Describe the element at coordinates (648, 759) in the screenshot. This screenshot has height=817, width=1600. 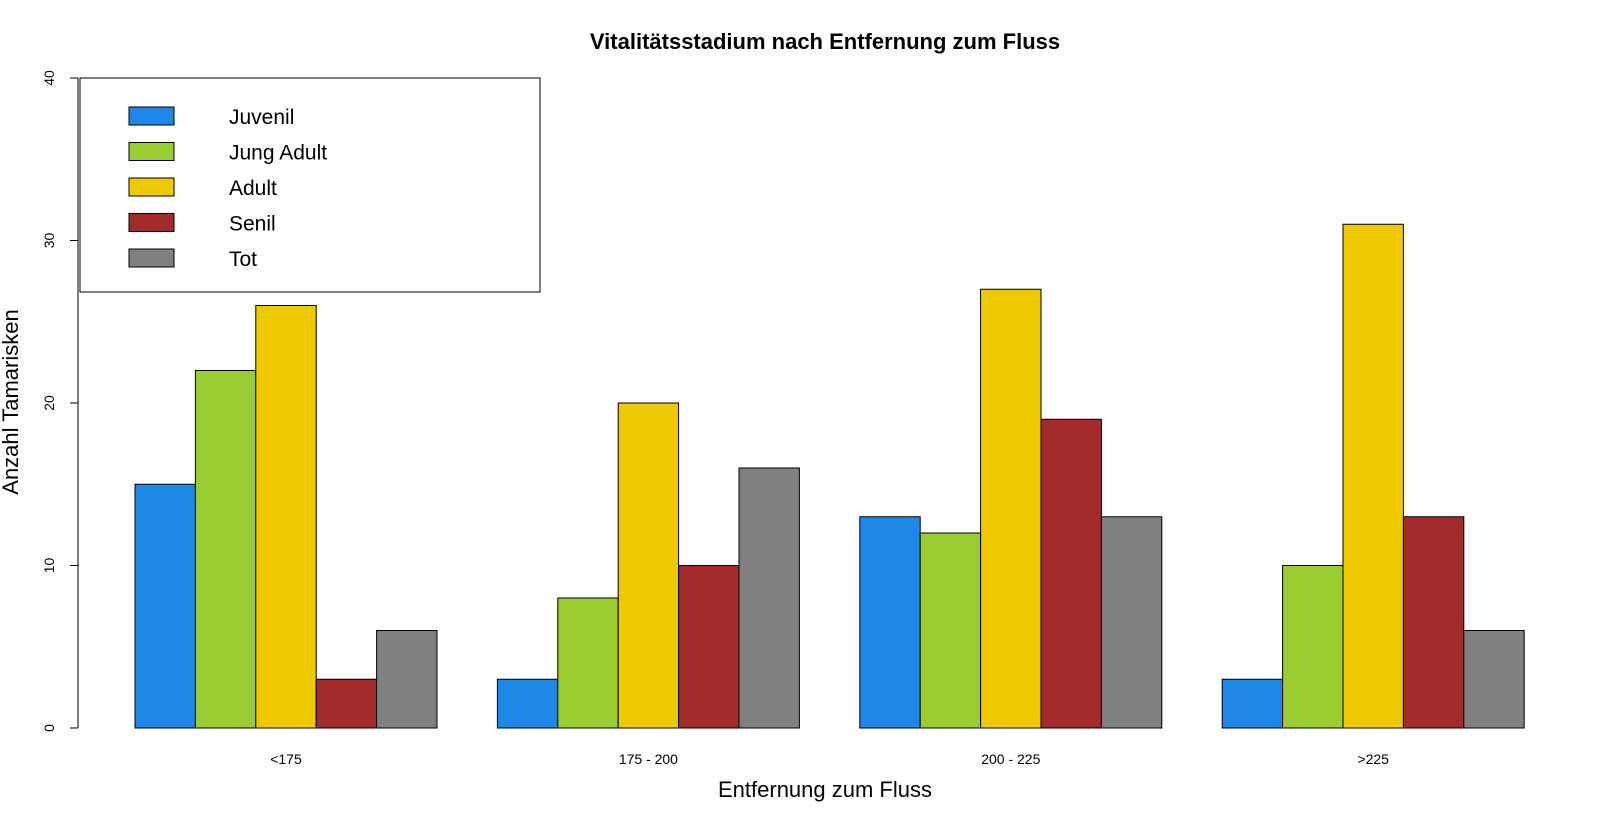
I see `x-tick-label: 175 - 200` at that location.